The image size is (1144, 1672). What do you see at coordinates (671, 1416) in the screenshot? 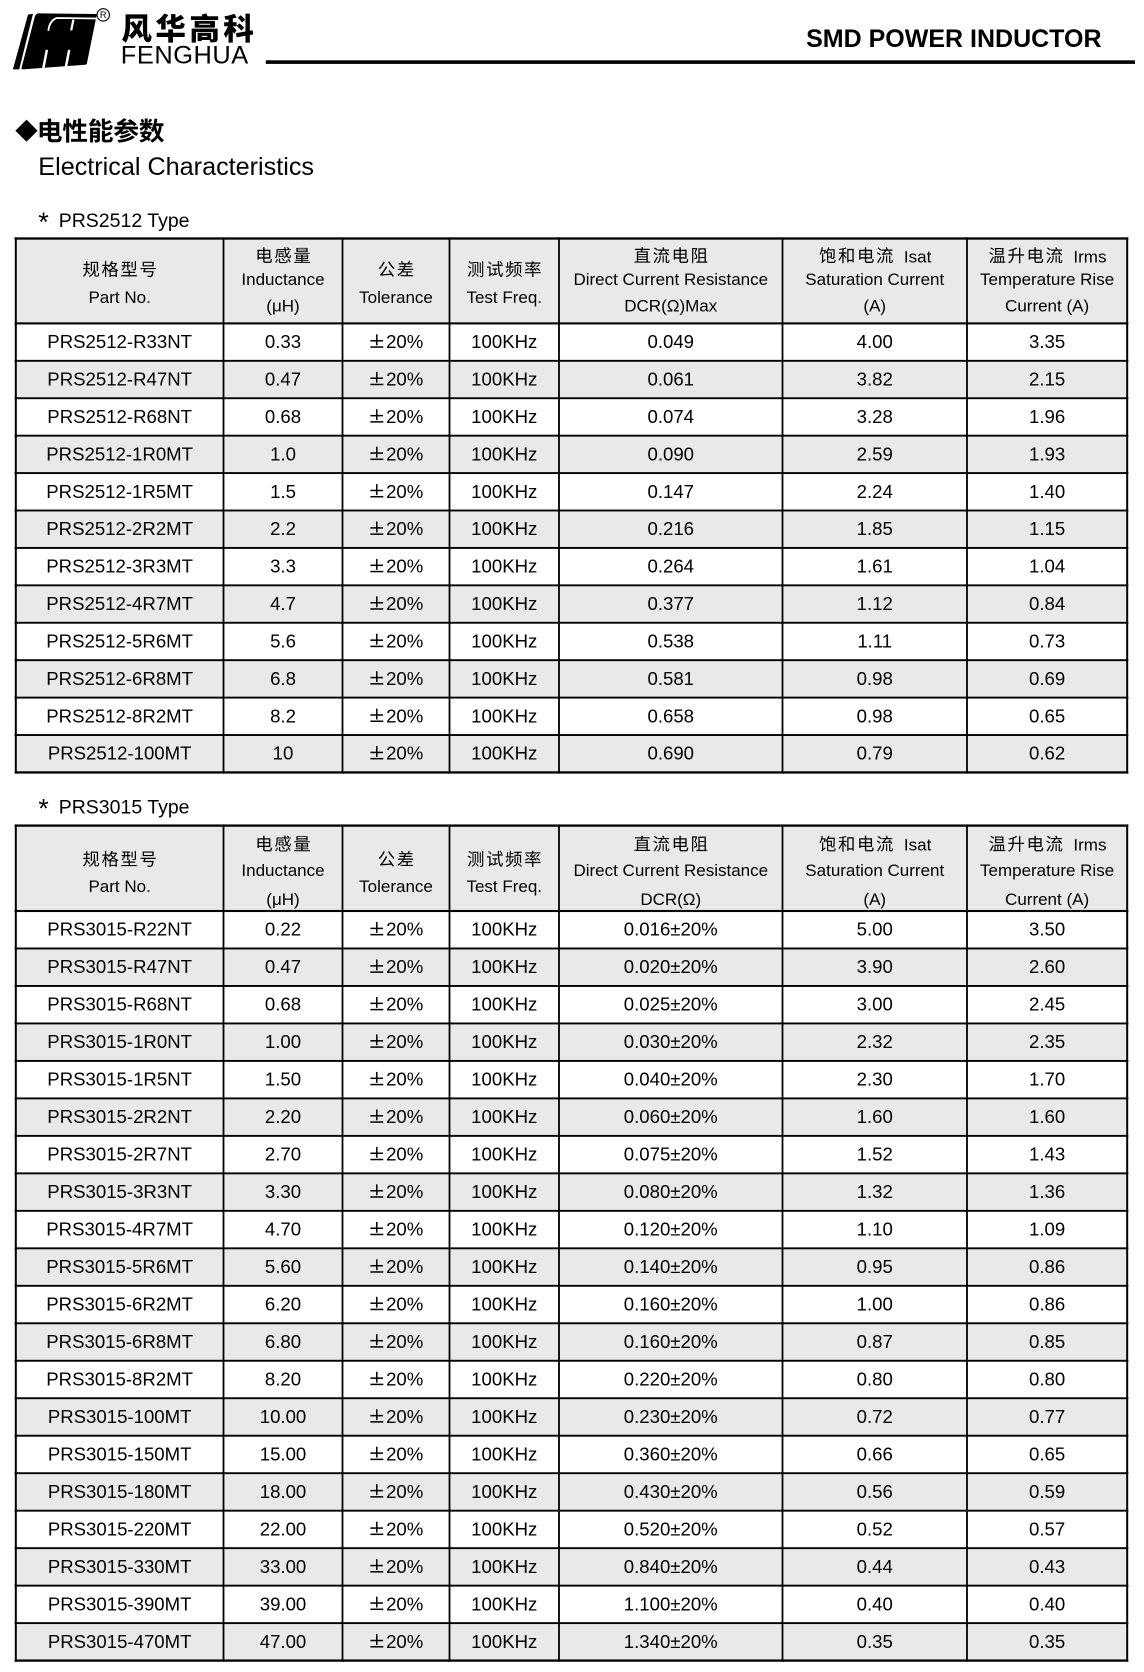
I see `svg-text: 0.230±20%` at bounding box center [671, 1416].